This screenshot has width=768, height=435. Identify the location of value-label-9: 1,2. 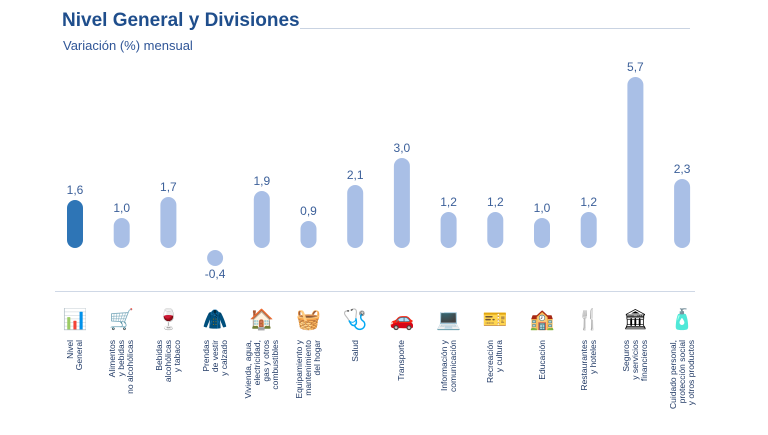
(495, 202).